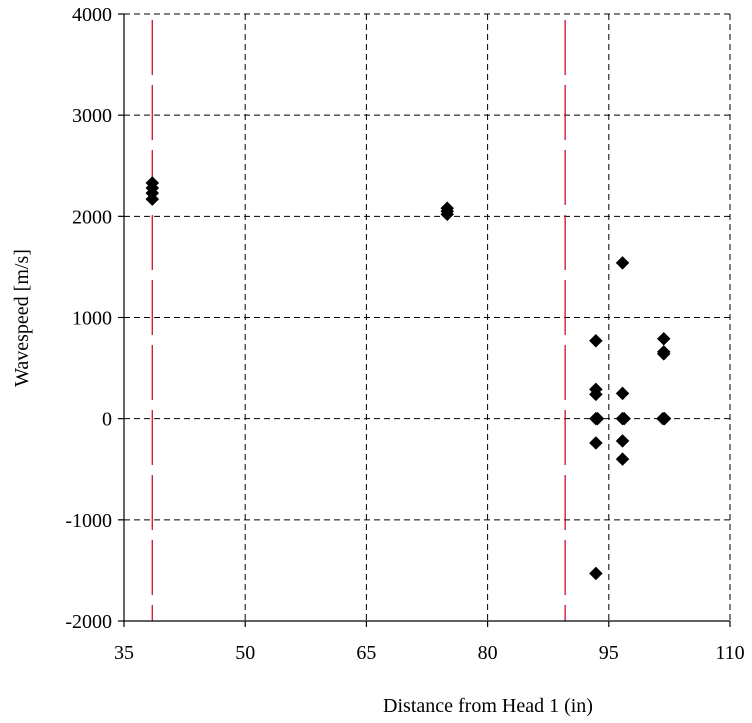  What do you see at coordinates (92, 217) in the screenshot?
I see `y-tick-label: 2000` at bounding box center [92, 217].